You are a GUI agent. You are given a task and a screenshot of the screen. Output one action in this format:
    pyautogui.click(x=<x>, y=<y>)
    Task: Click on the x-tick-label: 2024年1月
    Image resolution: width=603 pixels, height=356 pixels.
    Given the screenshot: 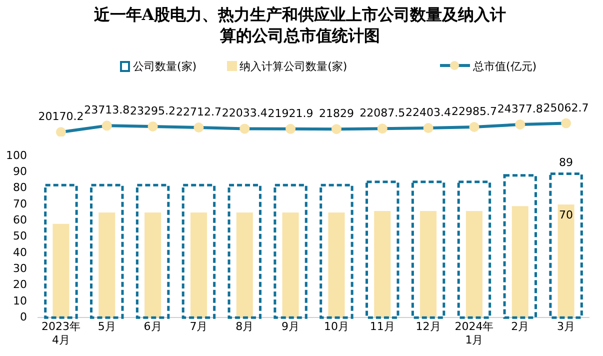 What is the action you would take?
    pyautogui.click(x=474, y=333)
    